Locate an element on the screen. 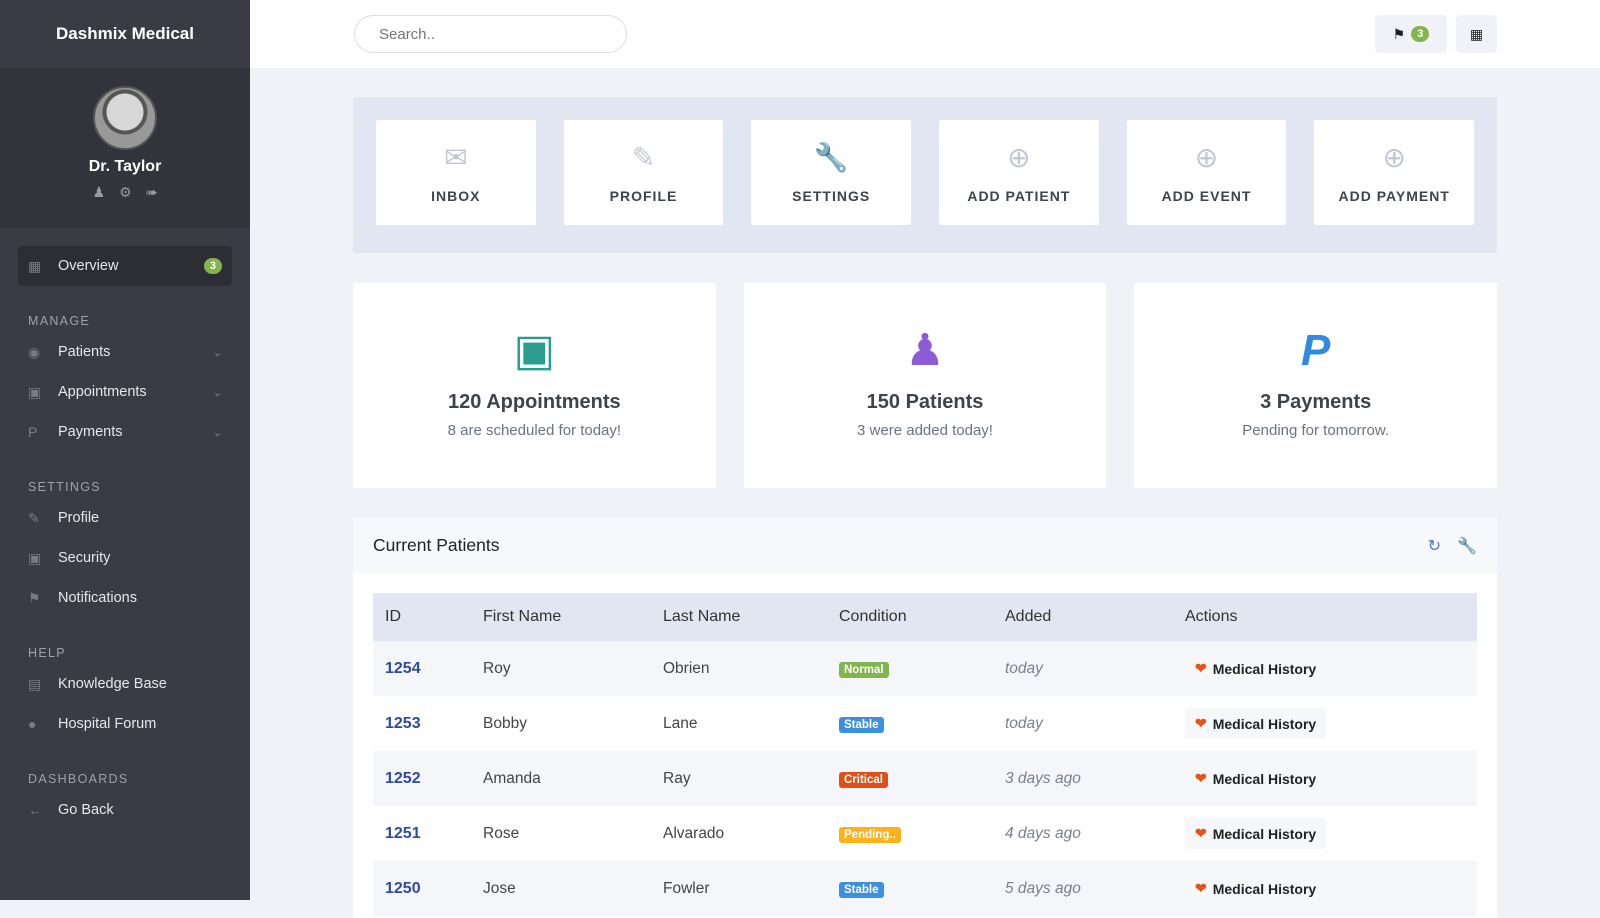 The width and height of the screenshot is (1600, 918). sidebar-item-appointments: ▣ Appointments ⌄ is located at coordinates (125, 392).